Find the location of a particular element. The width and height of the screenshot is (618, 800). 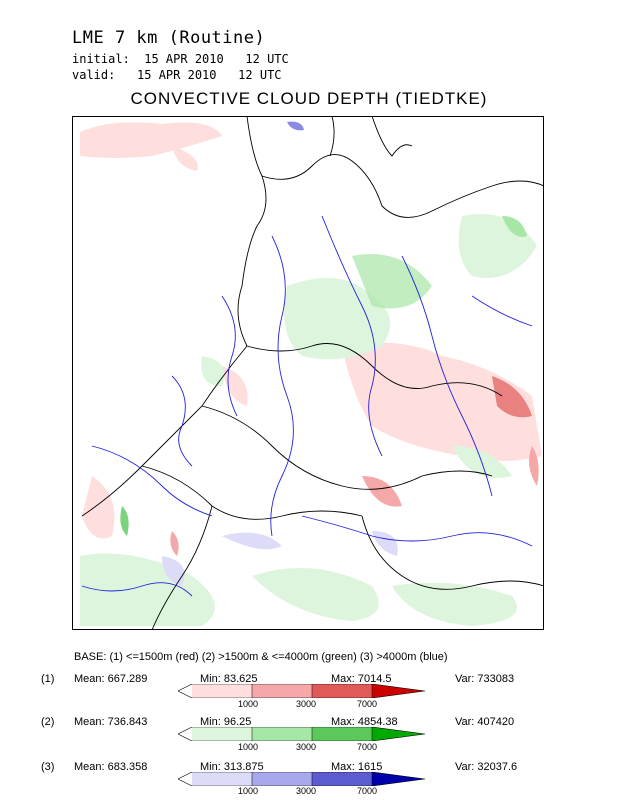

stats-min: Min: 96.25 is located at coordinates (226, 722).